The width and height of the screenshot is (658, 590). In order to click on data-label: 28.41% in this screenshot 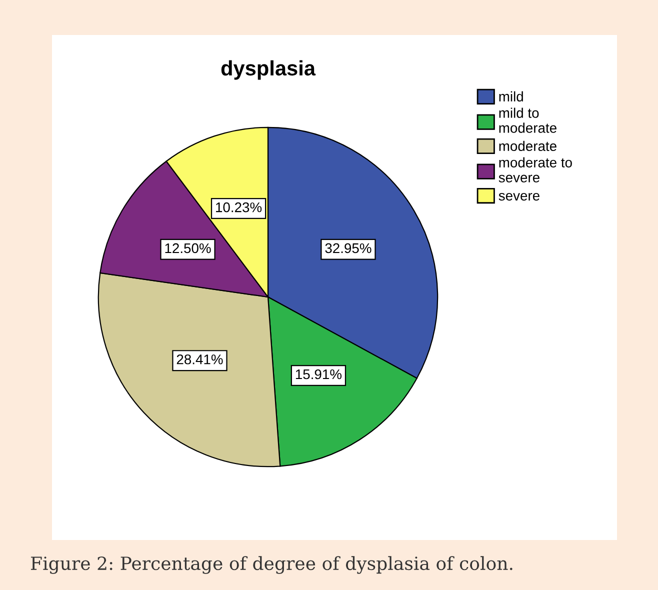, I will do `click(199, 359)`.